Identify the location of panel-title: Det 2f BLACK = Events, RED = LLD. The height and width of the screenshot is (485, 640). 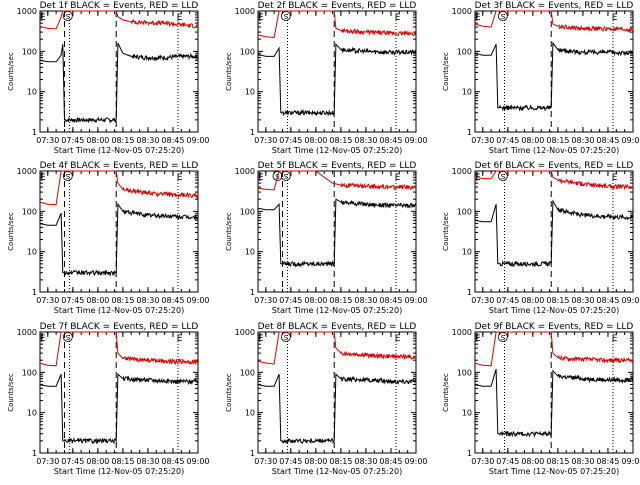
(337, 6).